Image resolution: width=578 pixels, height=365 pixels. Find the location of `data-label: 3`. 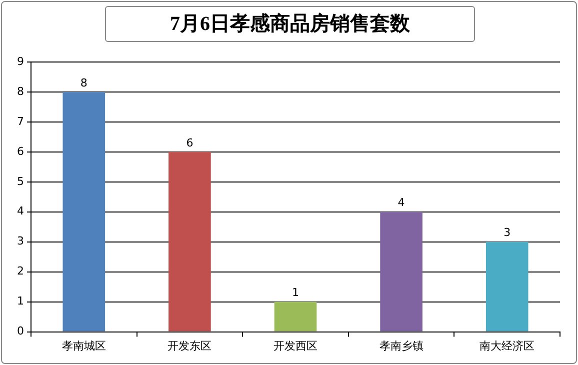

data-label: 3 is located at coordinates (507, 233).